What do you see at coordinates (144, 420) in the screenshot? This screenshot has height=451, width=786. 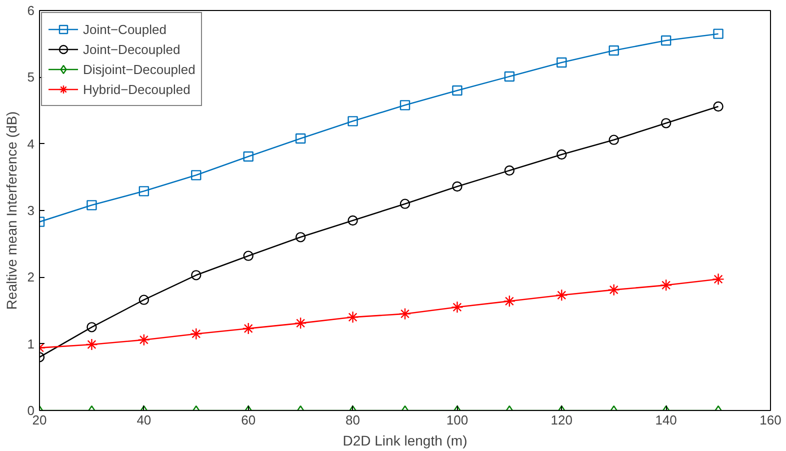 I see `x-tick-label: 40` at bounding box center [144, 420].